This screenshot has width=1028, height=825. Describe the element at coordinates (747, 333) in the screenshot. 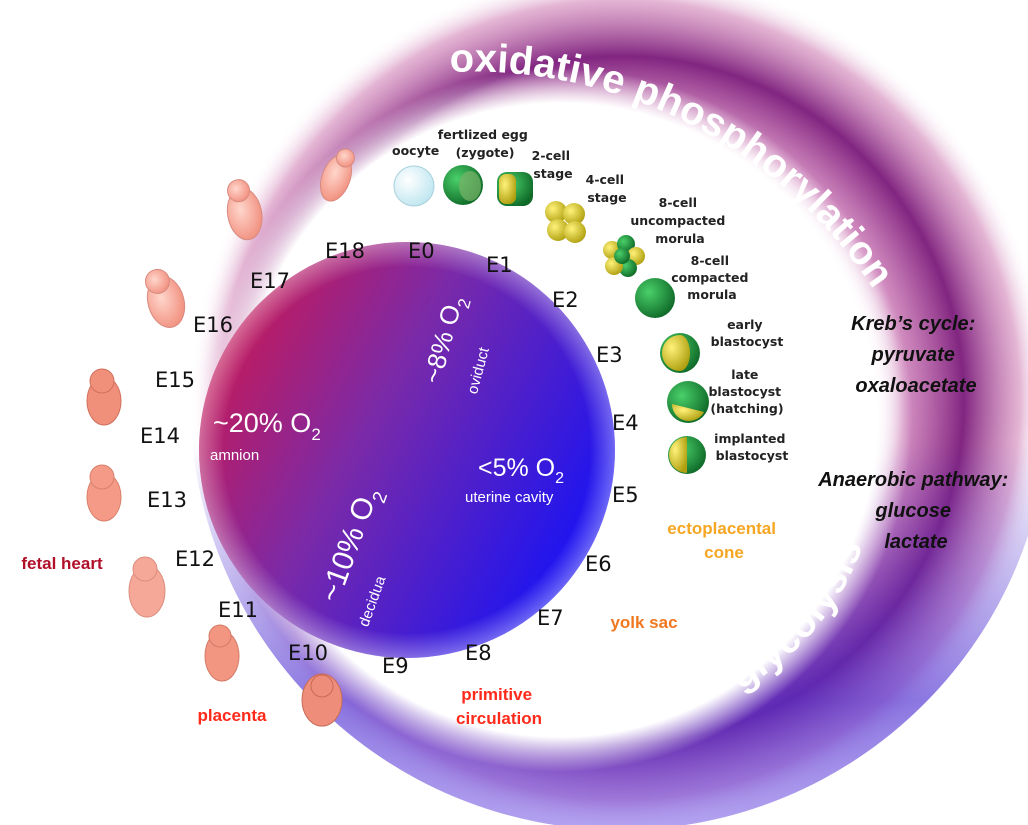

I see `stage-label-early-blastocyst: early blastocyst` at that location.